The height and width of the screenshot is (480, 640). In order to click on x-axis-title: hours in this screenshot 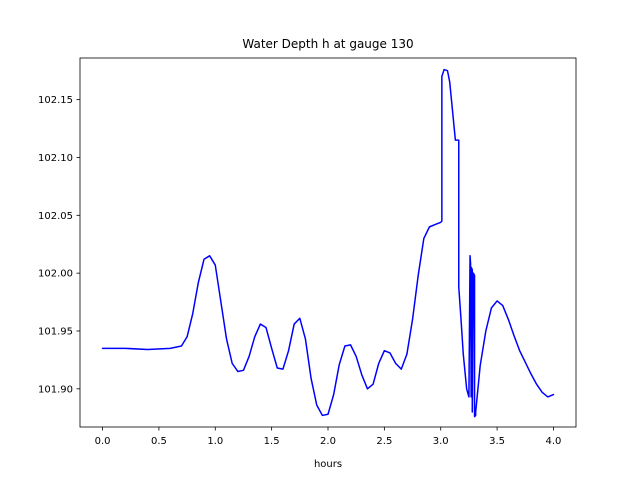, I will do `click(328, 464)`.